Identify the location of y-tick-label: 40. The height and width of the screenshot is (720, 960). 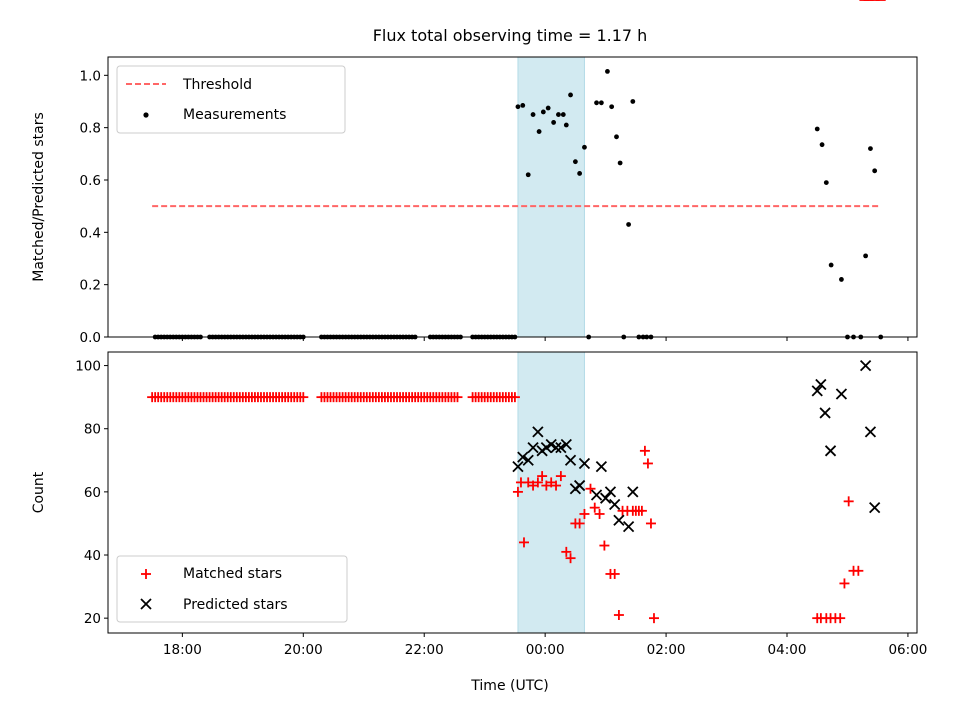
(92, 556).